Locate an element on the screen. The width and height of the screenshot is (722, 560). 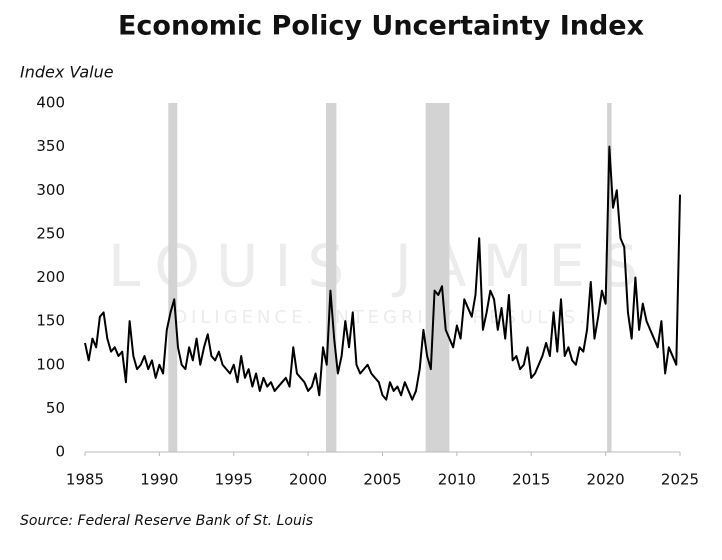
y-tick-label: 150 is located at coordinates (50, 321).